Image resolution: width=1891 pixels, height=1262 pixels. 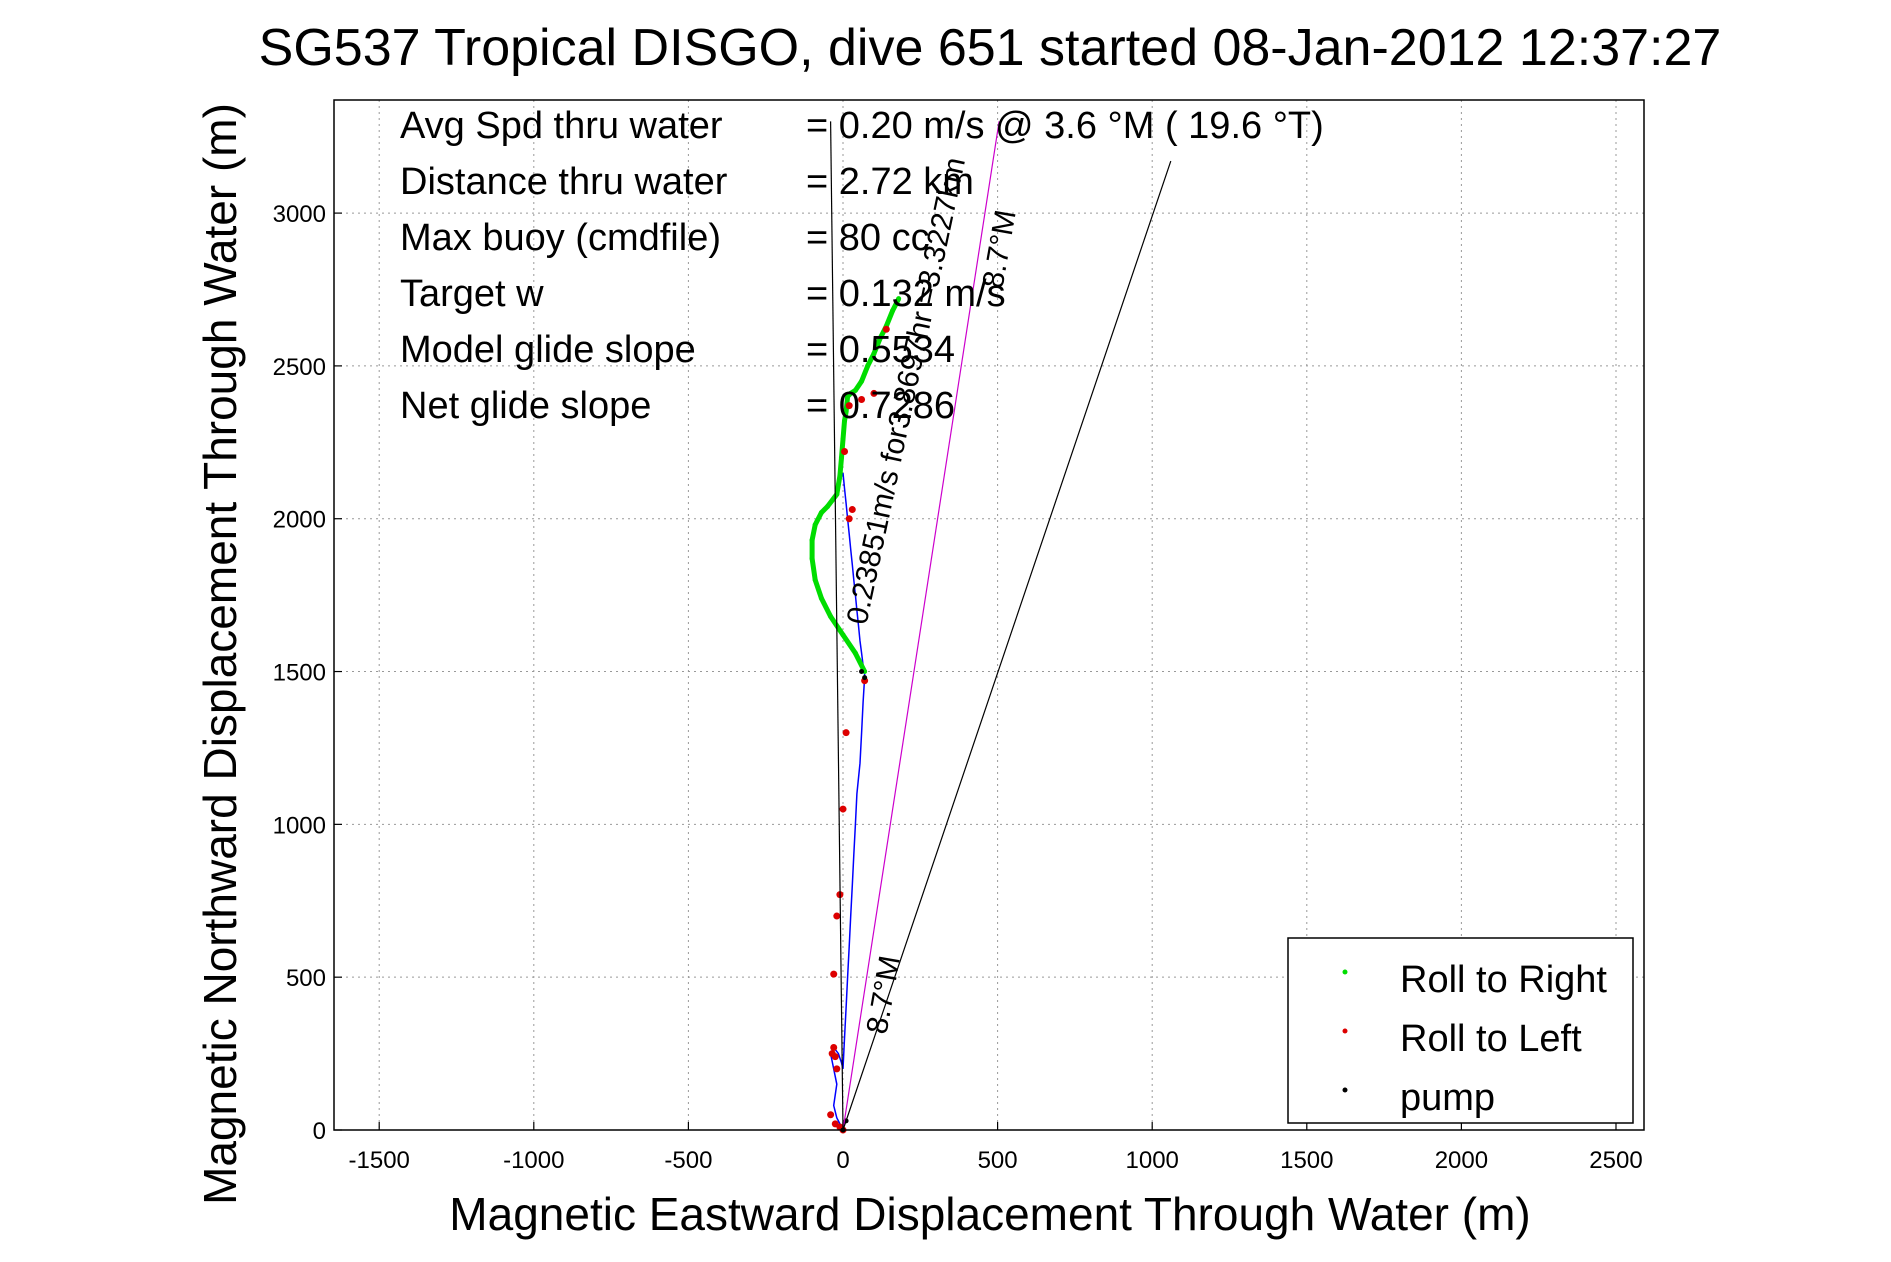 I want to click on legend-label-roll-right: Roll to Right, so click(x=1503, y=980).